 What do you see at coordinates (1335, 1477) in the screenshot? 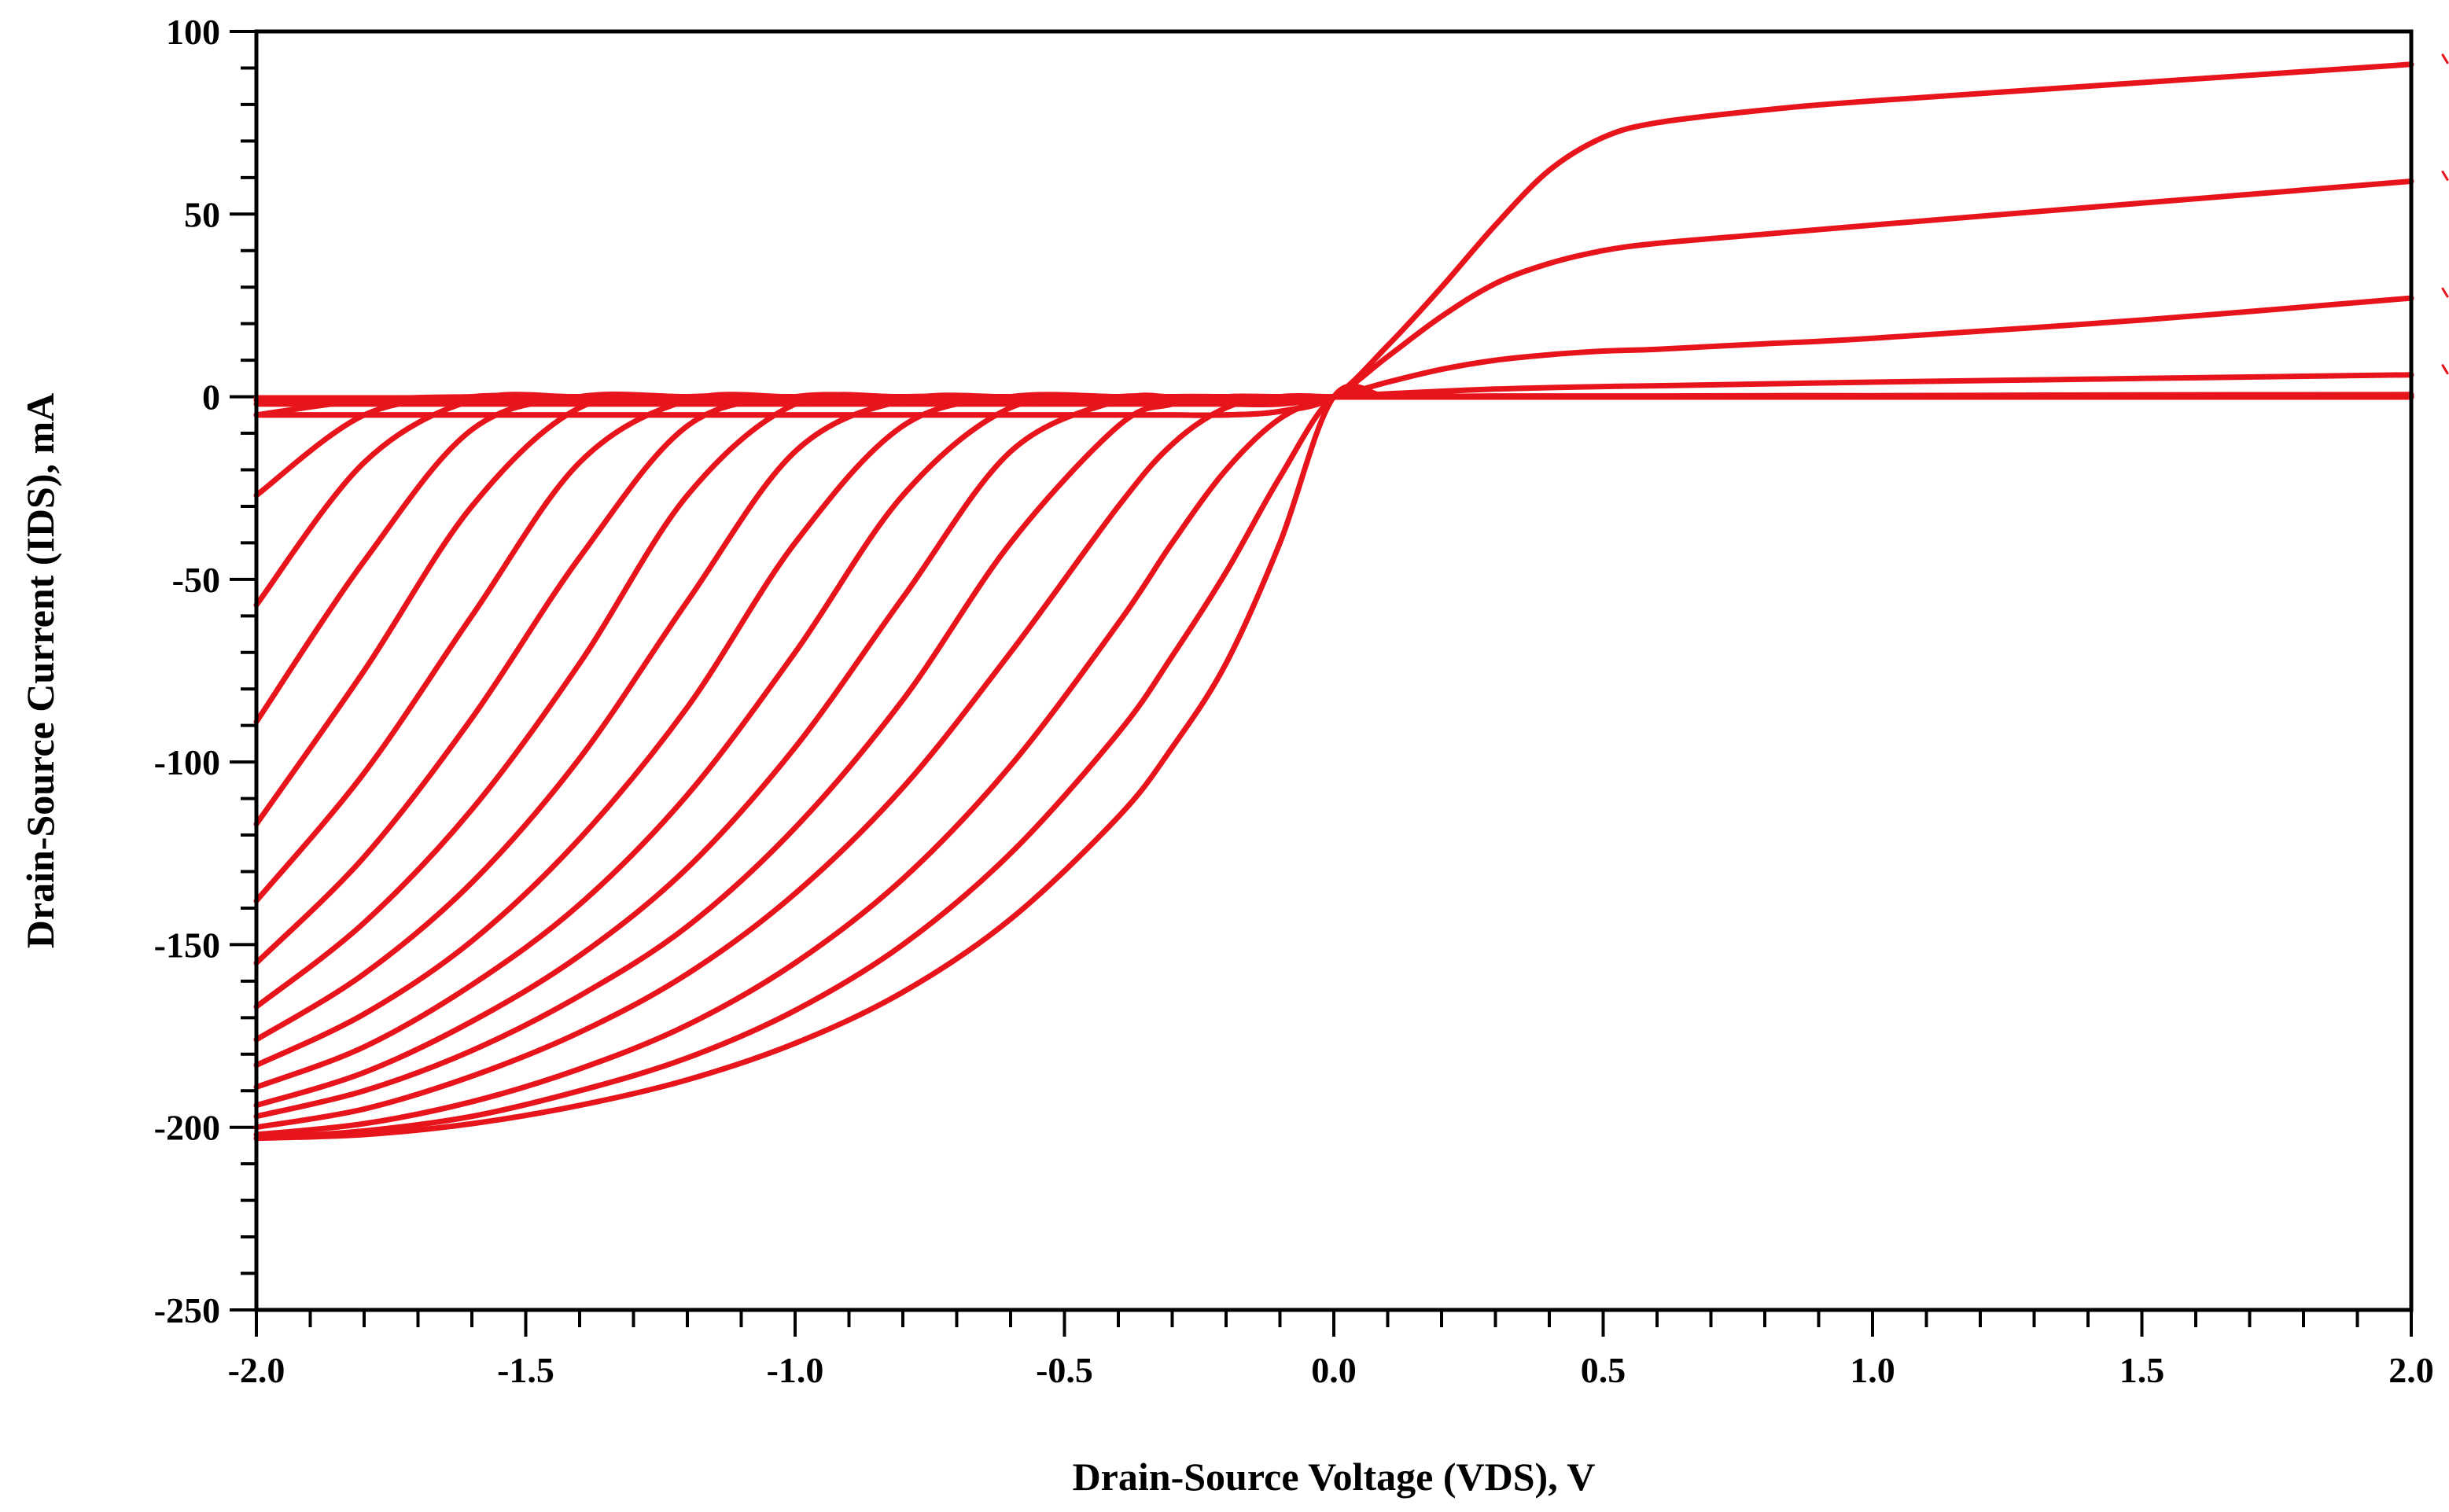
I see `x-axis-title: Drain-Source Voltage (VDS), V` at bounding box center [1335, 1477].